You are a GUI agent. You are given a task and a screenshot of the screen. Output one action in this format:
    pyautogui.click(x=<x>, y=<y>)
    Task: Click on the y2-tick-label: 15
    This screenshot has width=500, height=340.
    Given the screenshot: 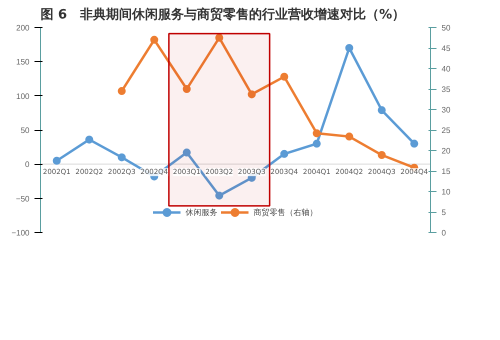 What is the action you would take?
    pyautogui.click(x=446, y=171)
    